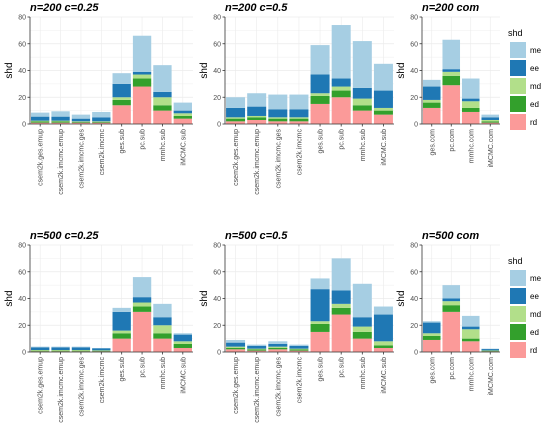  What do you see at coordinates (257, 390) in the screenshot?
I see `x-tick-label: csem2k.imcmc.emup` at bounding box center [257, 390].